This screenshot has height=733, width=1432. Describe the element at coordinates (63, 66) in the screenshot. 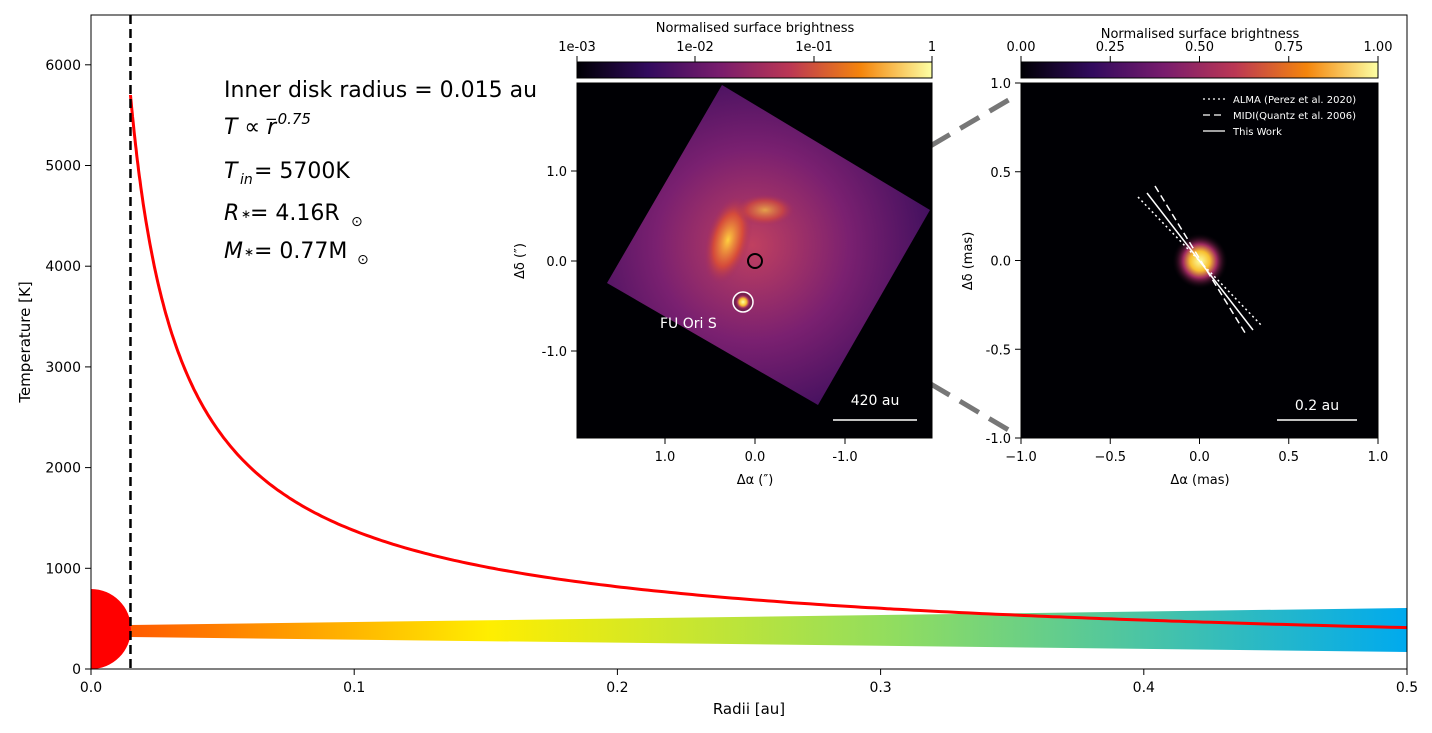

I see `y-tick-label: 6000` at that location.